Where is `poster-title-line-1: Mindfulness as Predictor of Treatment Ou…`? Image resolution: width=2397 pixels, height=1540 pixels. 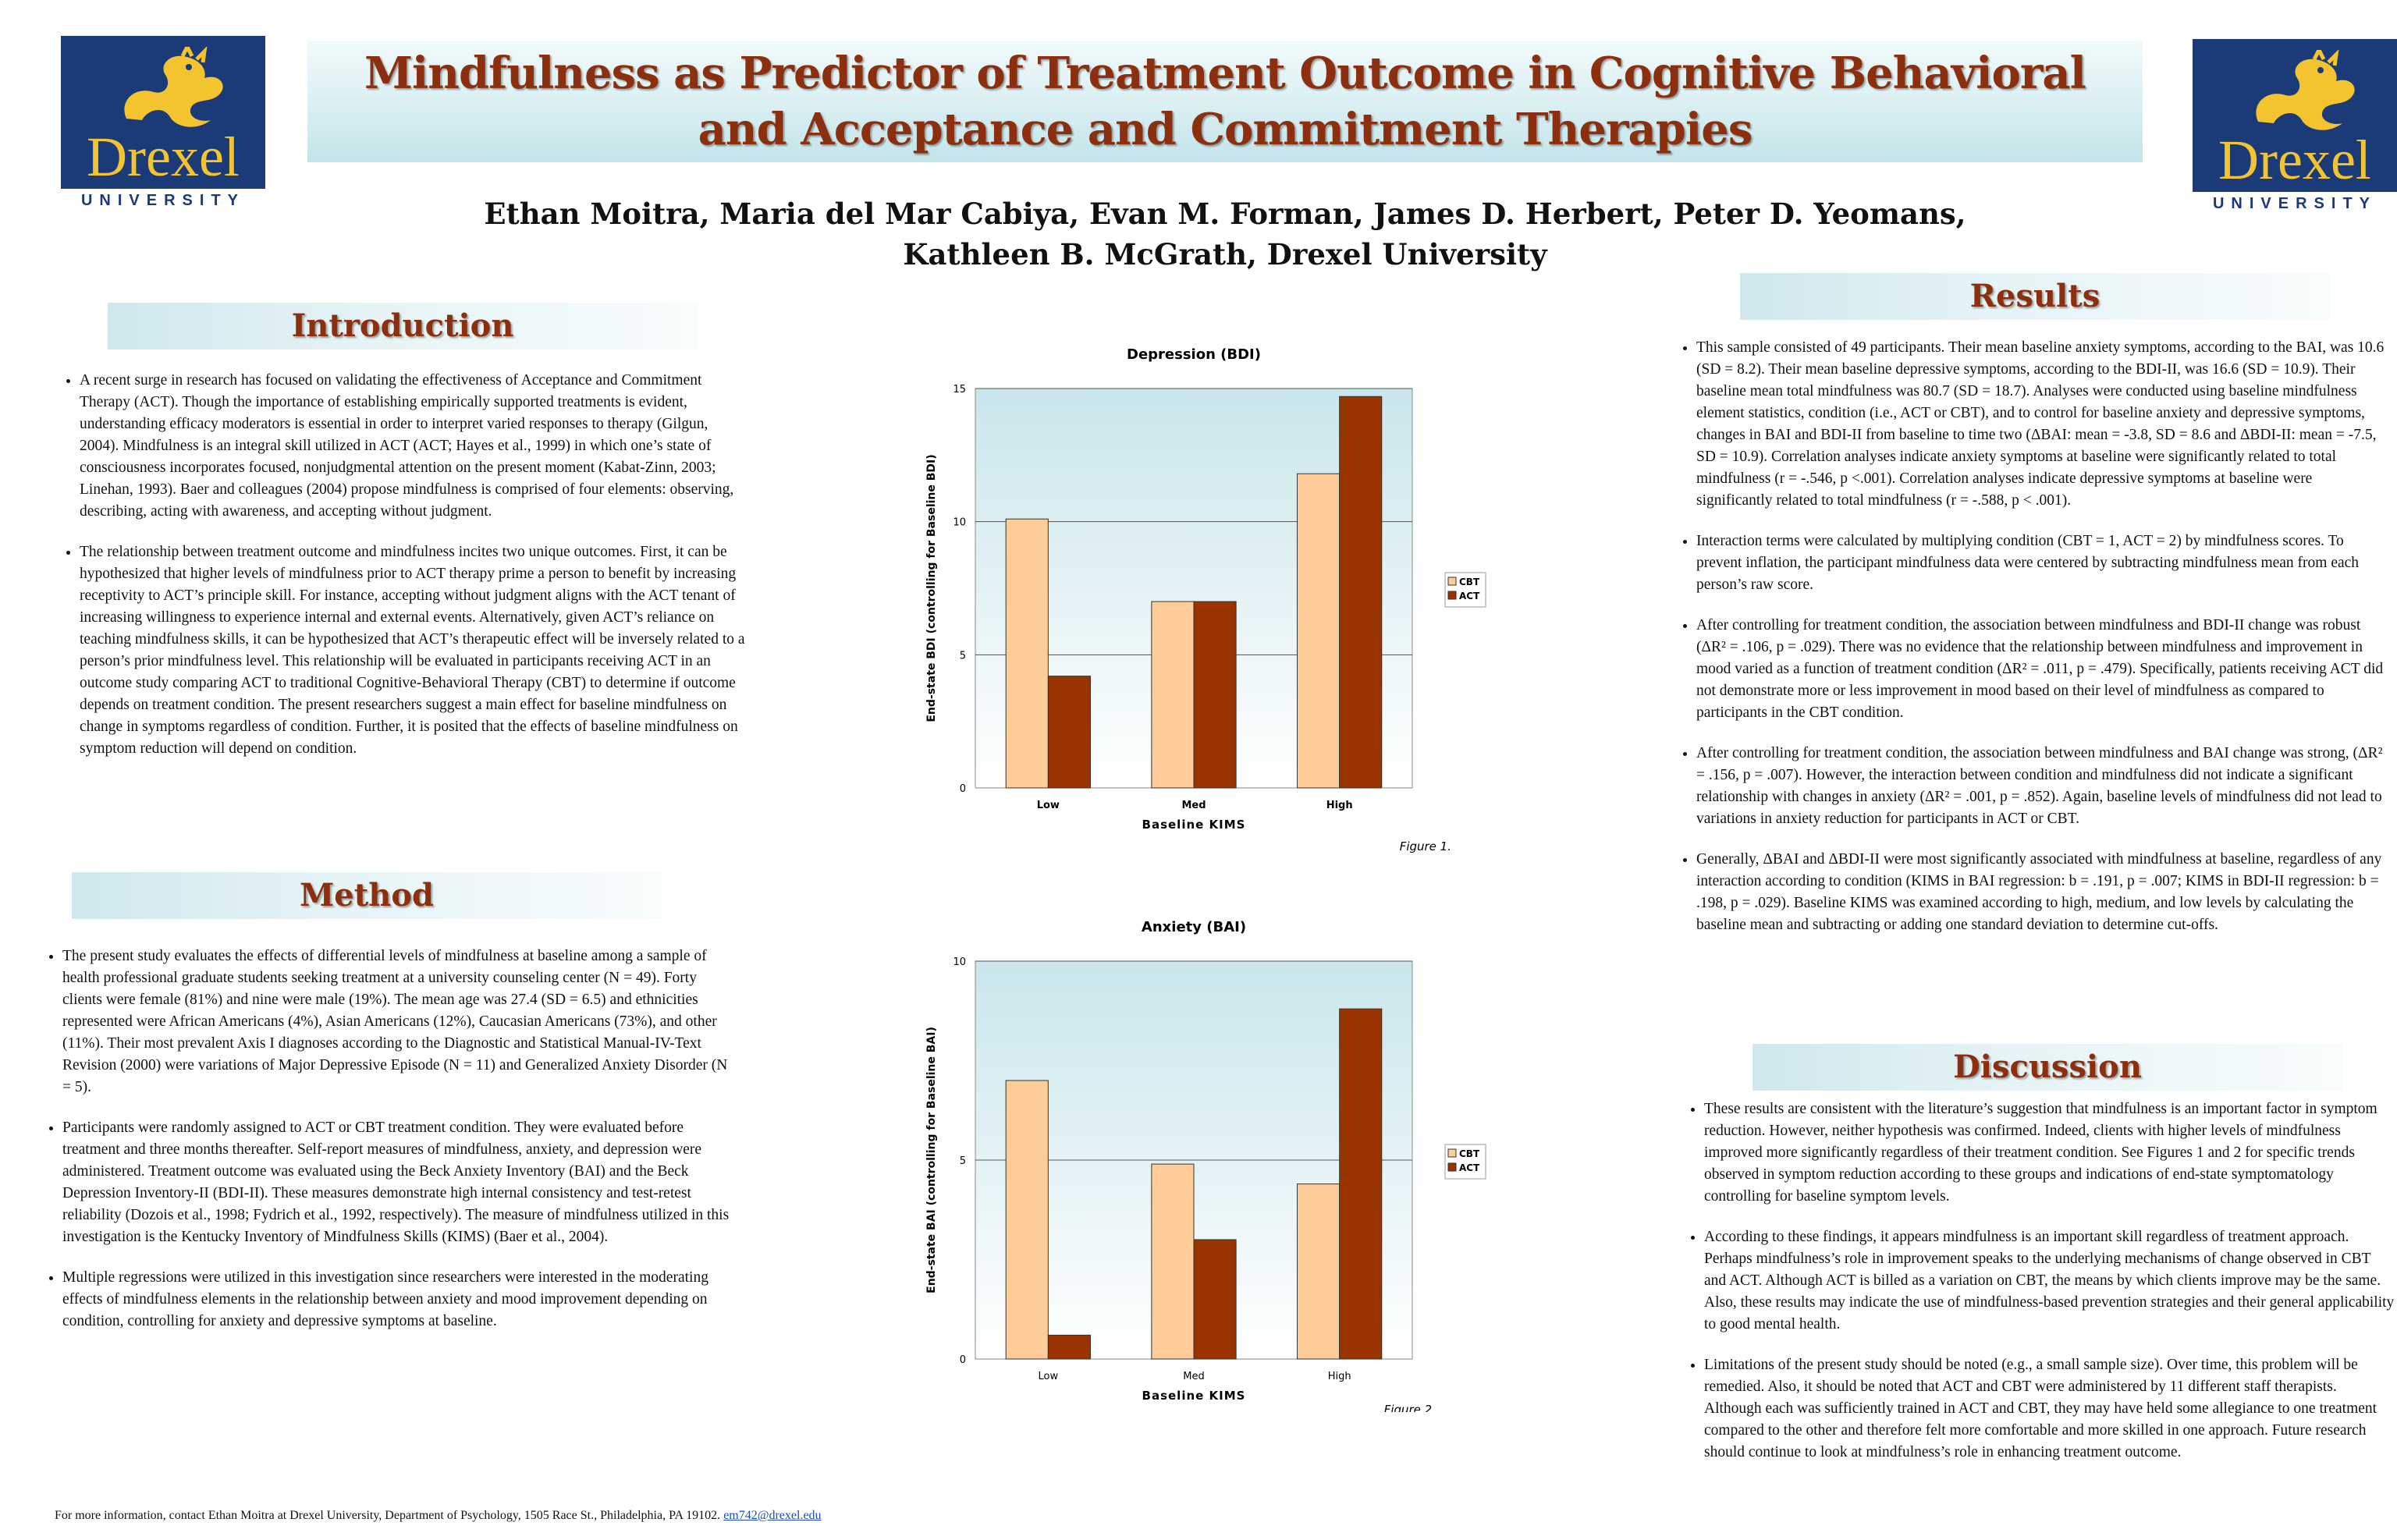 poster-title-line-1: Mindfulness as Predictor of Treatment Ou… is located at coordinates (1225, 73).